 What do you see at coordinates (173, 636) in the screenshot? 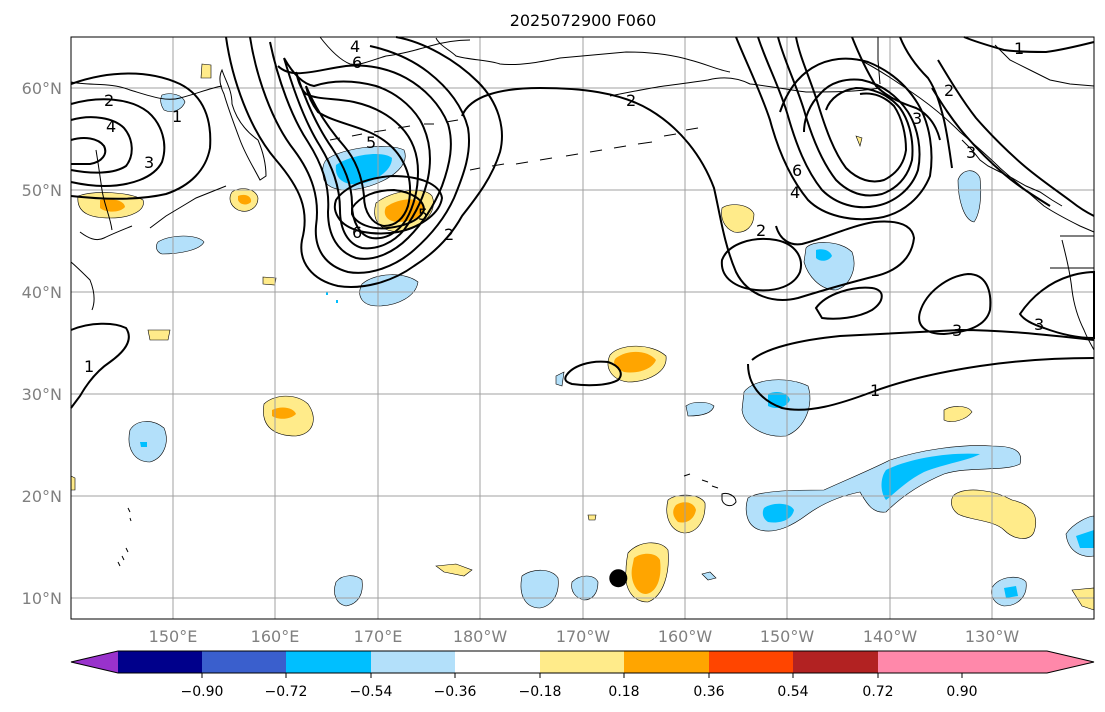
I see `lon-tick: 150°E` at bounding box center [173, 636].